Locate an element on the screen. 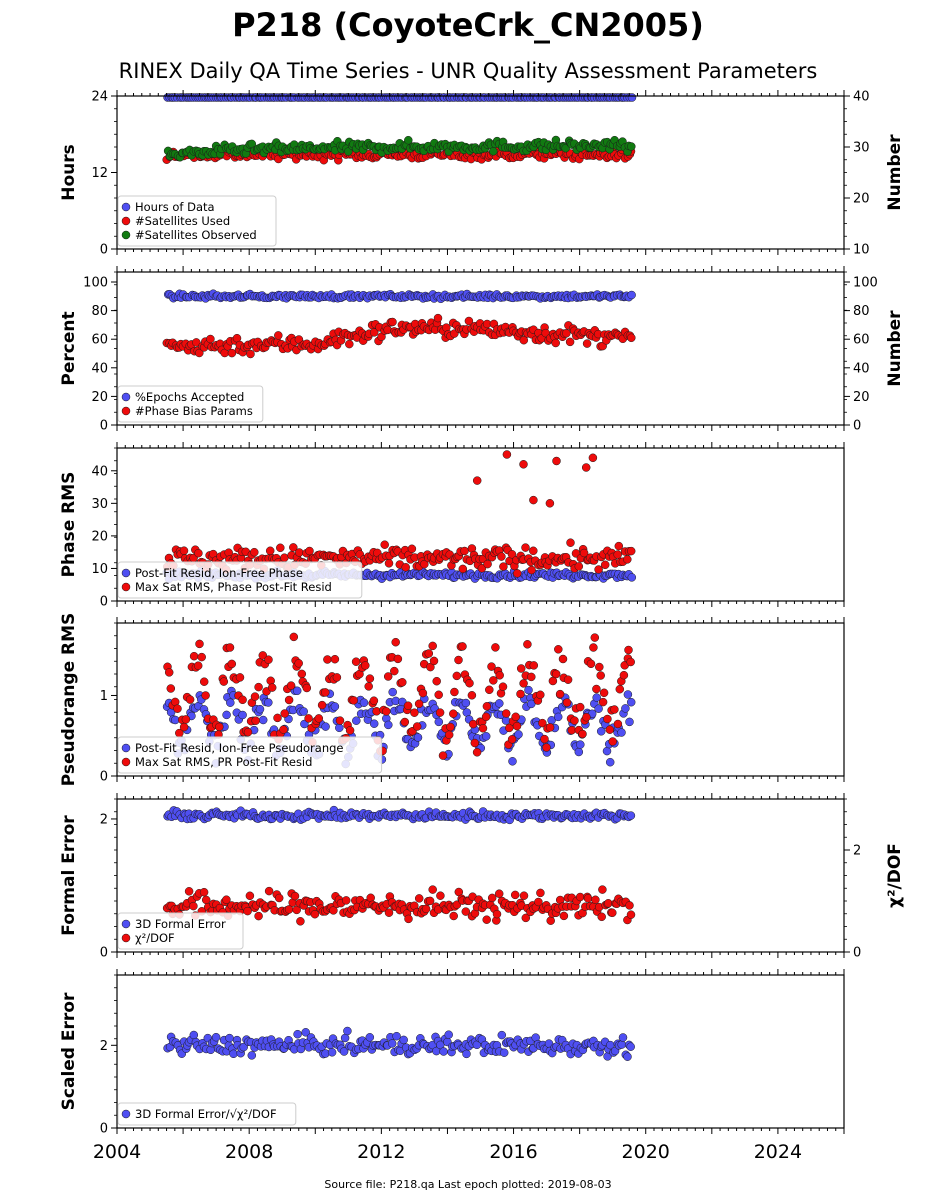  x-tick-label: 2008 is located at coordinates (249, 1152).